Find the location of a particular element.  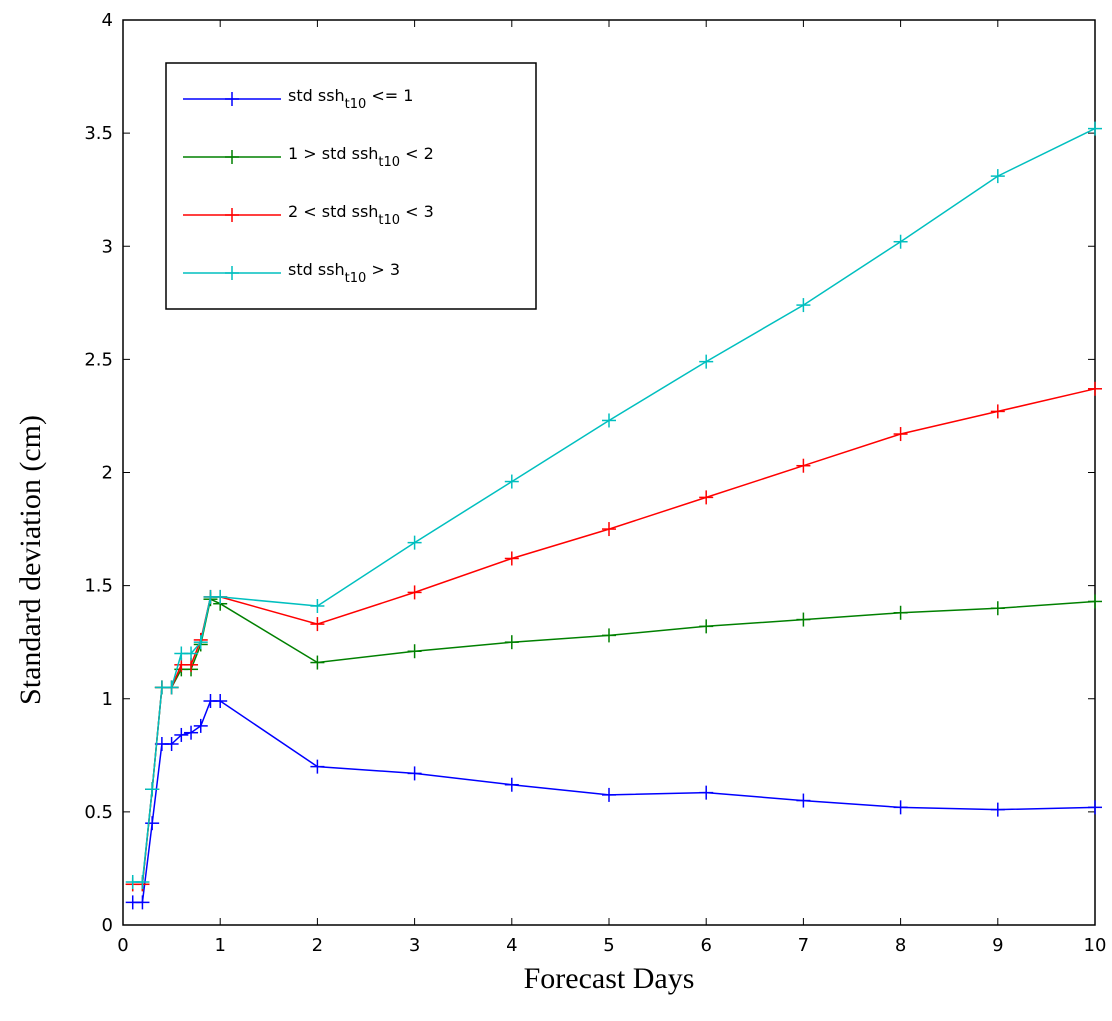

x-tick-label: 7 is located at coordinates (803, 945).